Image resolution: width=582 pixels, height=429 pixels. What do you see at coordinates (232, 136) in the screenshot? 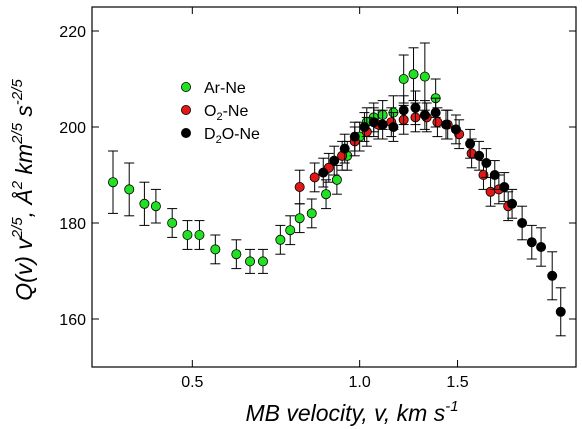
I see `legend-label: D2O-Ne` at bounding box center [232, 136].